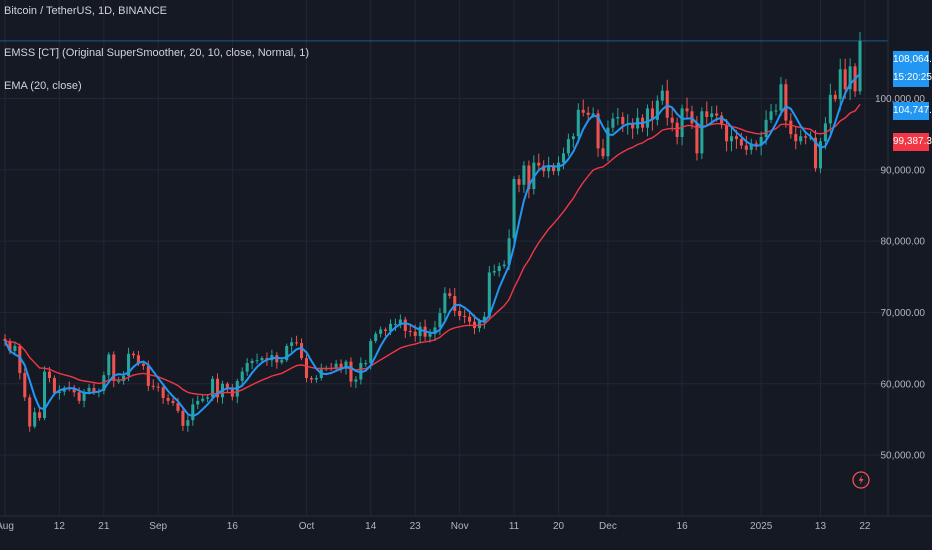 Image resolution: width=932 pixels, height=550 pixels. I want to click on ema-legend: EMA (20, close), so click(43, 86).